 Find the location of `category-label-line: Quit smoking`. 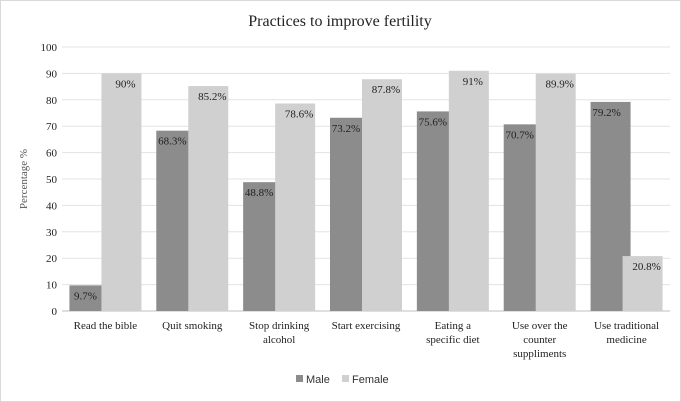

category-label-line: Quit smoking is located at coordinates (192, 326).